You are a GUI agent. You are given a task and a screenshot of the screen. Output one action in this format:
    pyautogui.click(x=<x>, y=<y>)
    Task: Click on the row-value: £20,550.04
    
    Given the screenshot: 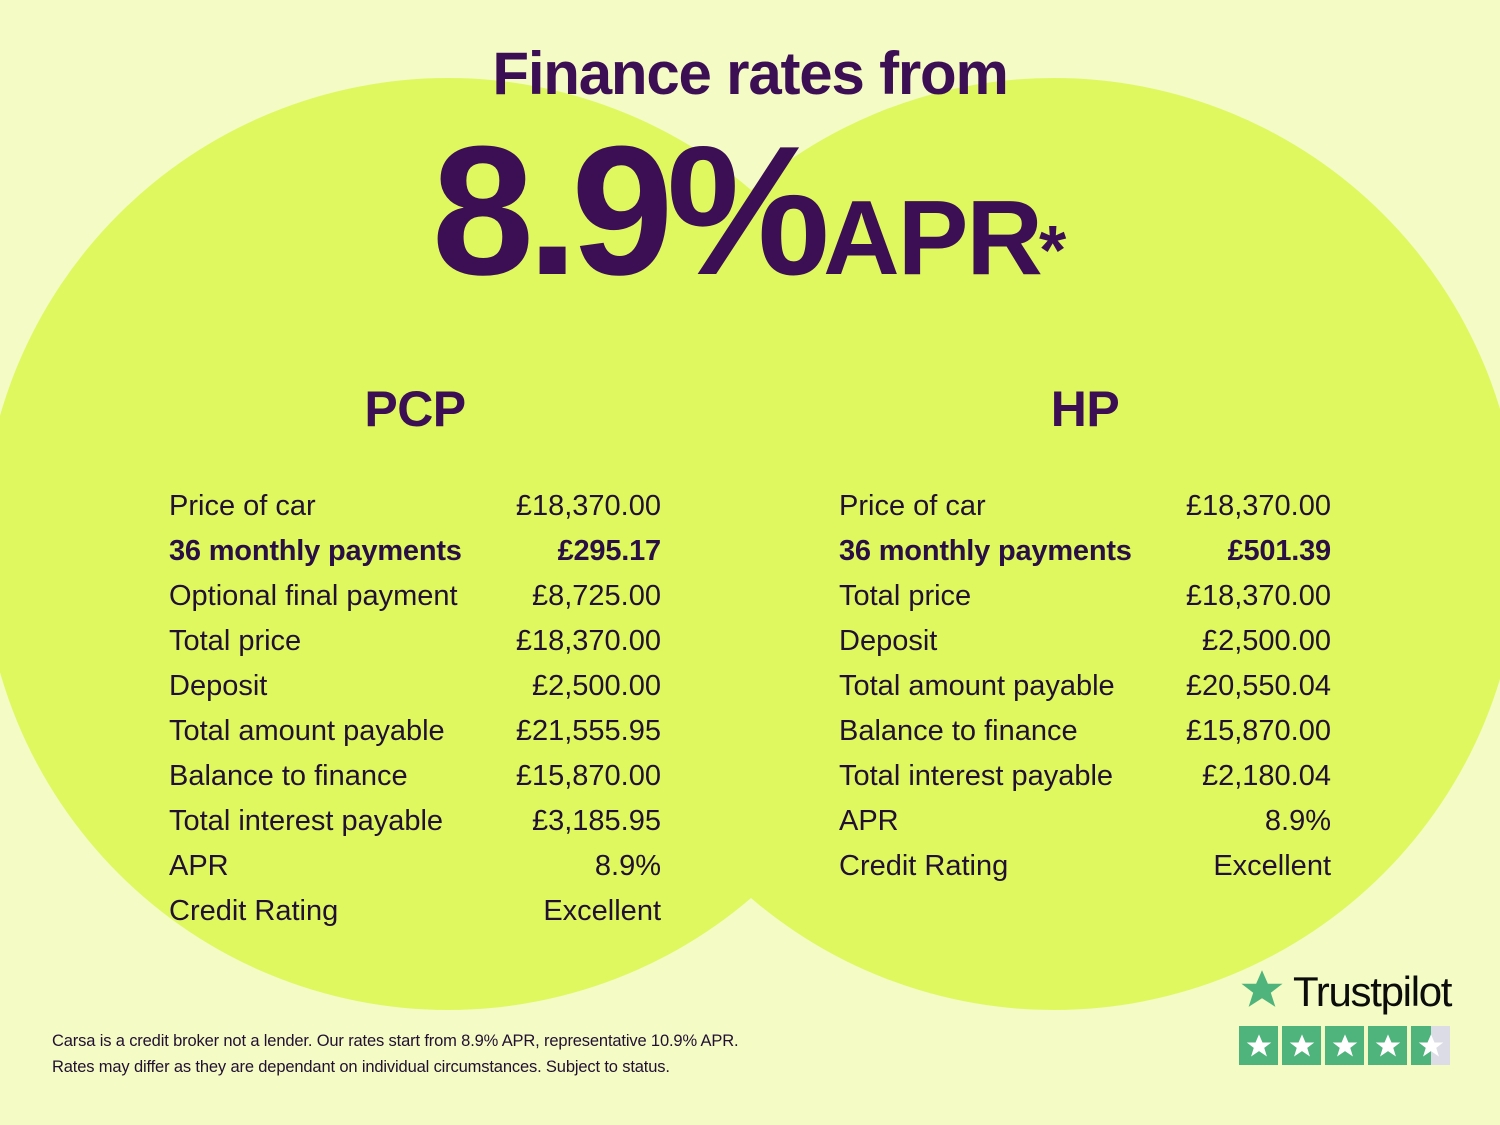 What is the action you would take?
    pyautogui.click(x=1258, y=686)
    